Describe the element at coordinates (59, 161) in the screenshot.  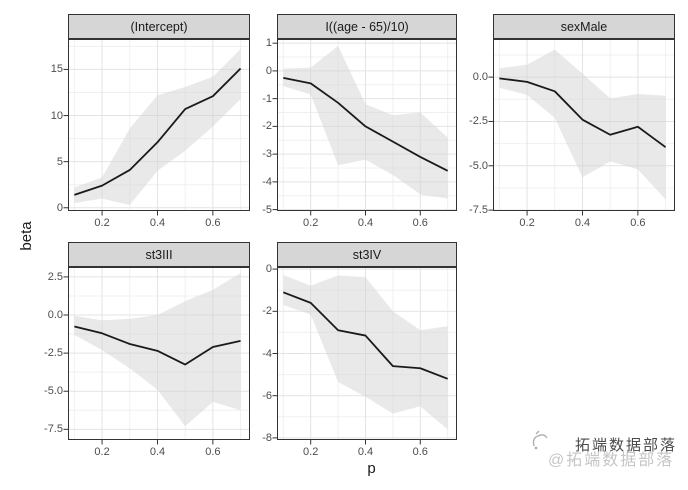
I see `y-tick-label: 5` at that location.